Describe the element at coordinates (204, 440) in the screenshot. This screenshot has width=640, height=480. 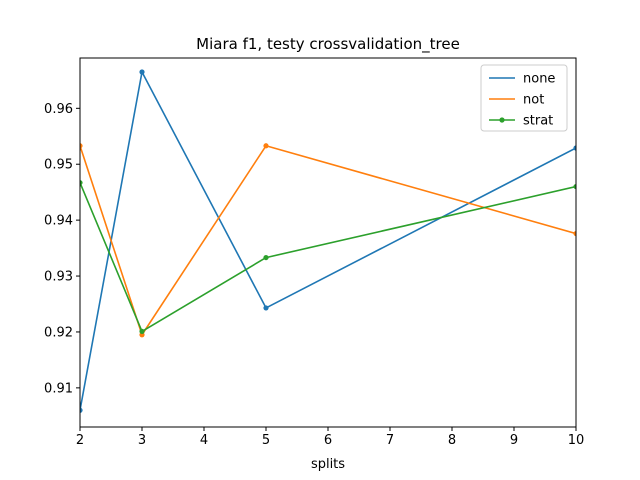
I see `x-tick-label: 4` at that location.